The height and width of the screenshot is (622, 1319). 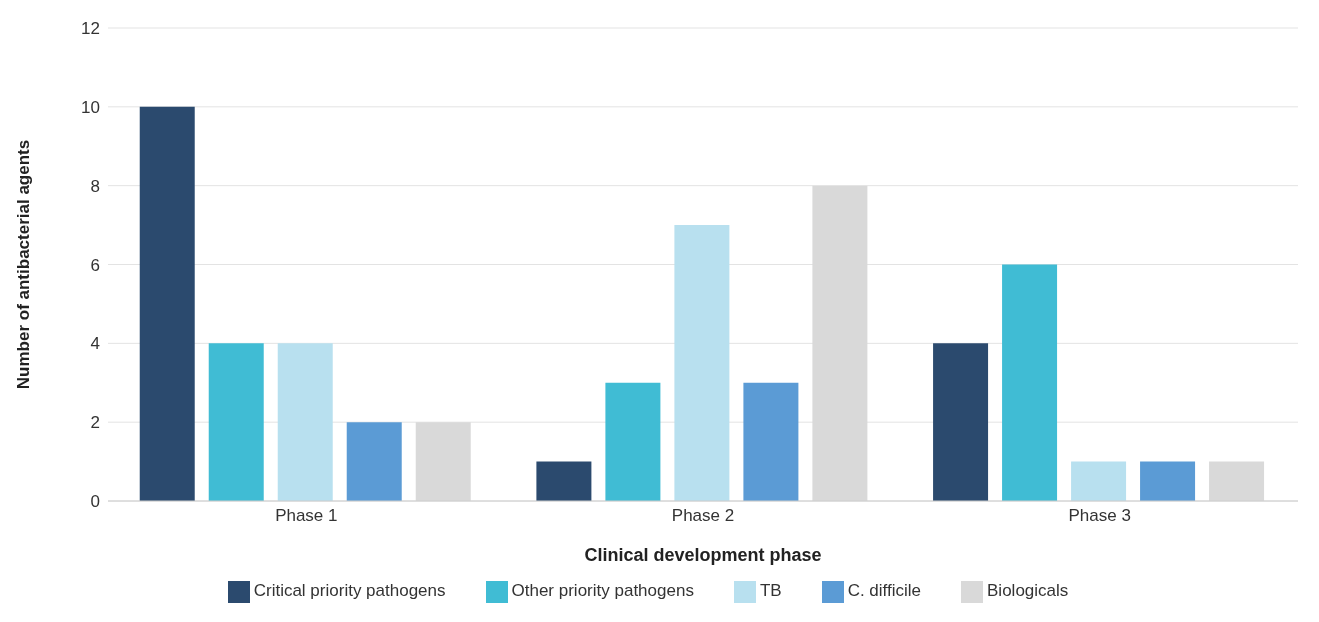 What do you see at coordinates (1099, 516) in the screenshot?
I see `x-tick-label: Phase 3` at bounding box center [1099, 516].